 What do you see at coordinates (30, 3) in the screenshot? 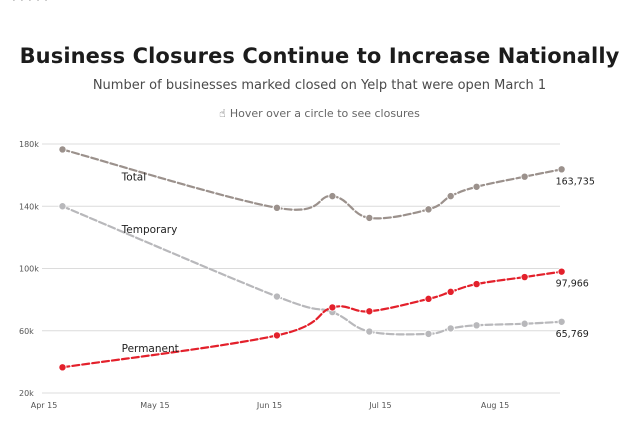
I see `cropped-top-text: · · · · ·` at bounding box center [30, 3].